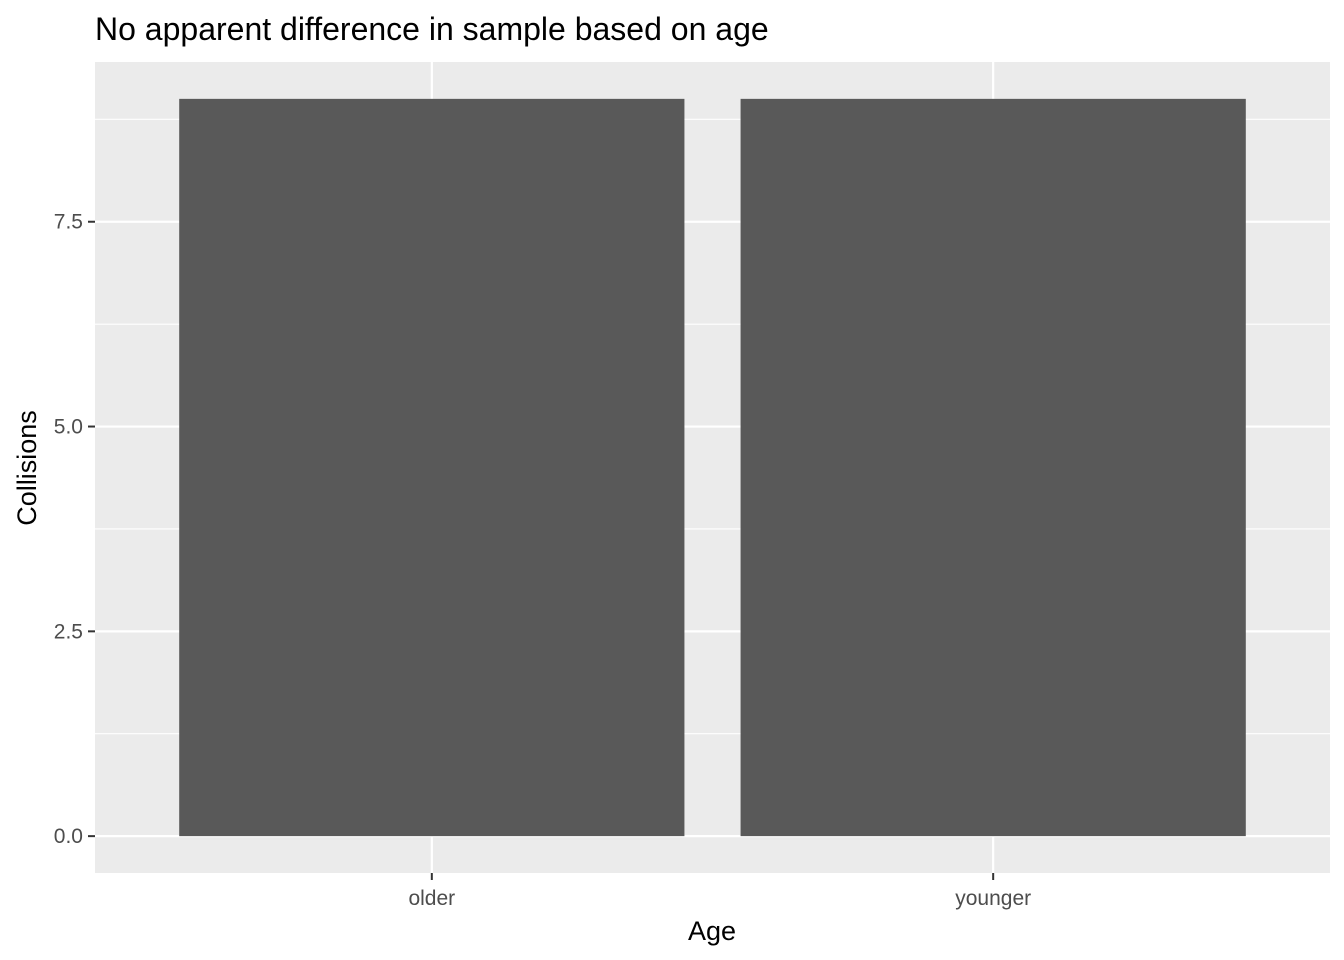 Image resolution: width=1344 pixels, height=960 pixels. I want to click on y-tick-label: 7.5, so click(68, 222).